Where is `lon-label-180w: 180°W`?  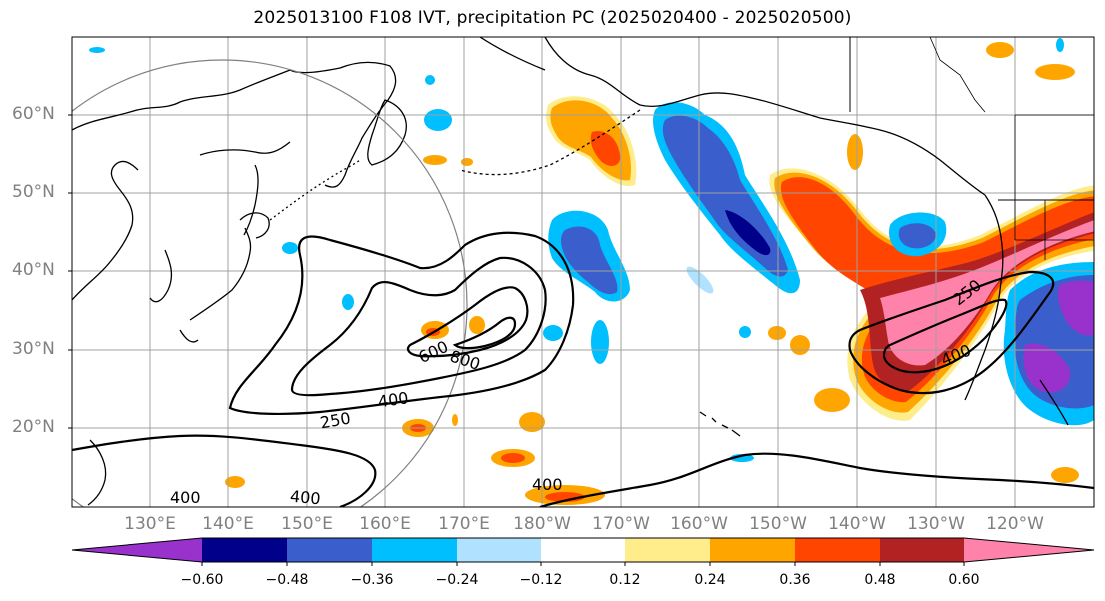
lon-label-180w: 180°W is located at coordinates (542, 524).